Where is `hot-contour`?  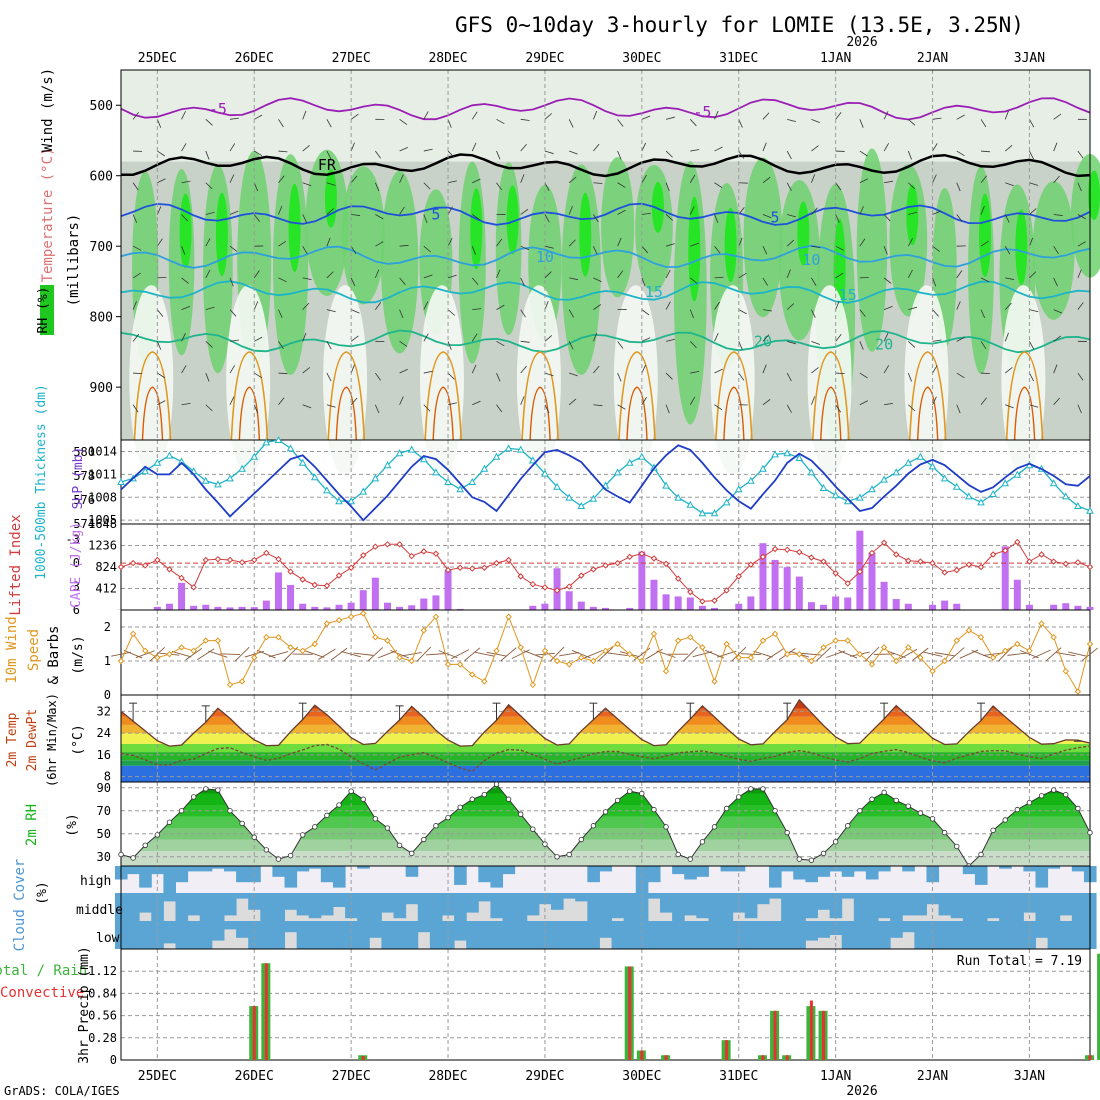
hot-contour is located at coordinates (1024, 413).